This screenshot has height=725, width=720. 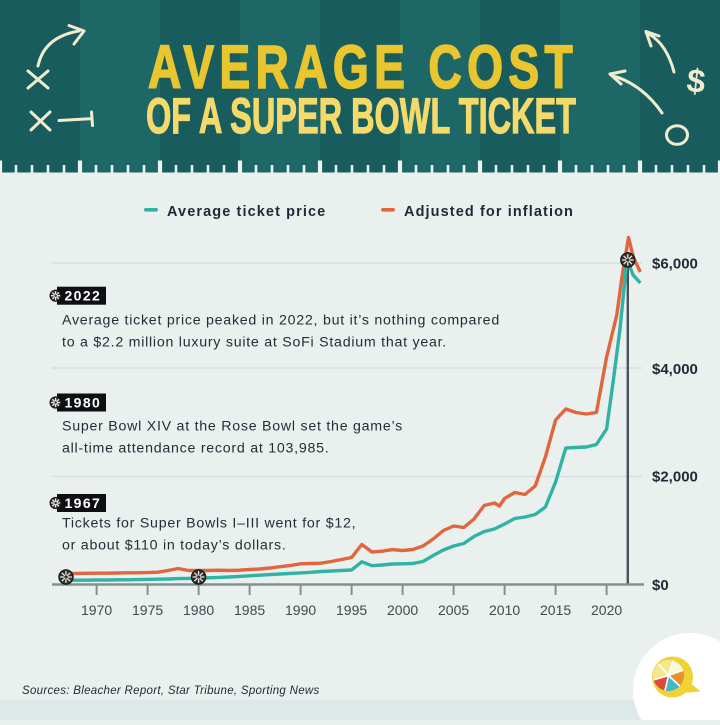 I want to click on svg-text: 1967, so click(x=83, y=503).